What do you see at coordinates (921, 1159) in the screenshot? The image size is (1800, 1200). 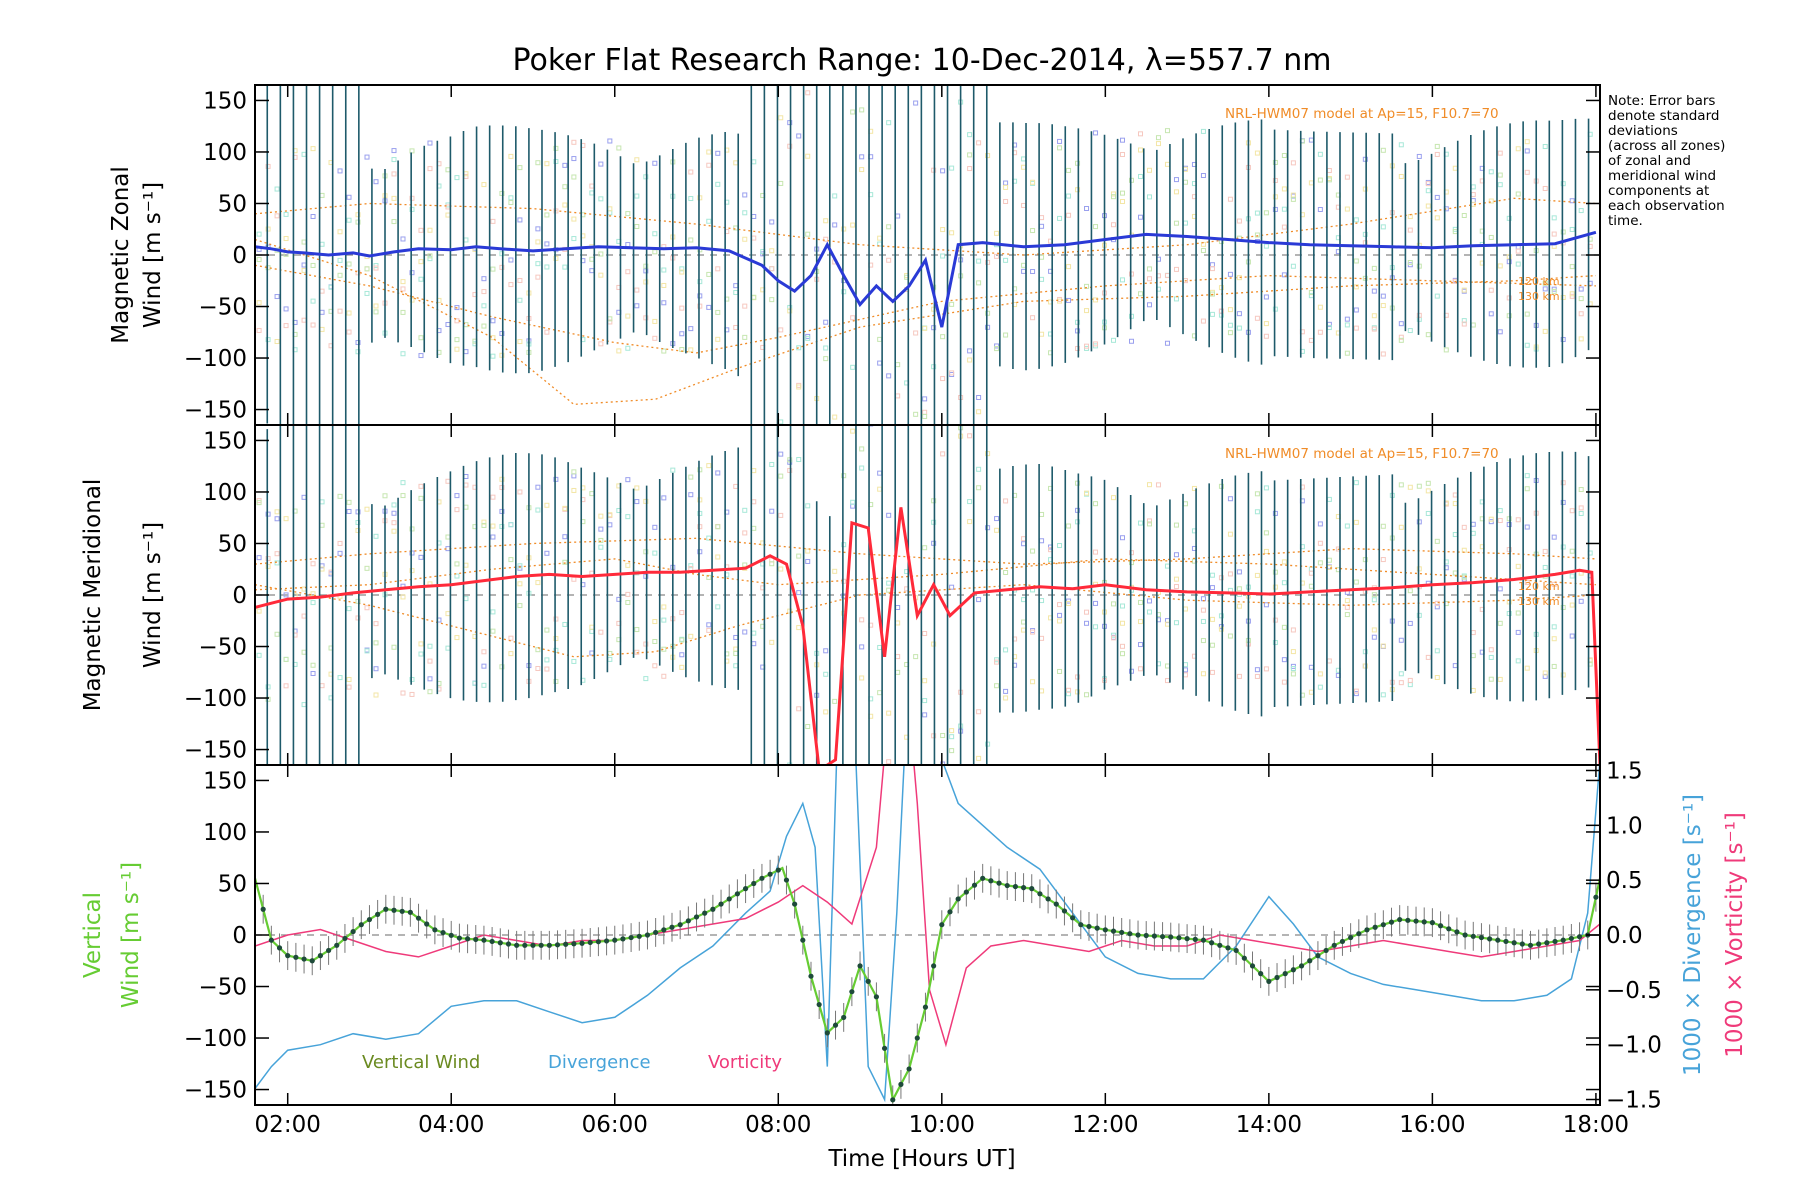 I see `x-axis-label: Time [Hours UT]` at bounding box center [921, 1159].